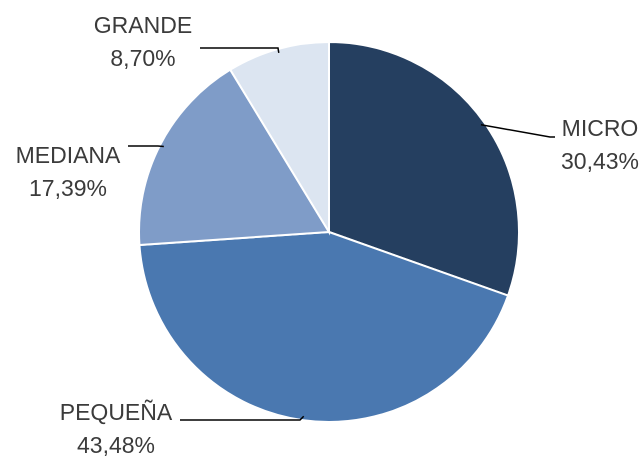  What do you see at coordinates (234, 157) in the screenshot?
I see `pie-slice` at bounding box center [234, 157].